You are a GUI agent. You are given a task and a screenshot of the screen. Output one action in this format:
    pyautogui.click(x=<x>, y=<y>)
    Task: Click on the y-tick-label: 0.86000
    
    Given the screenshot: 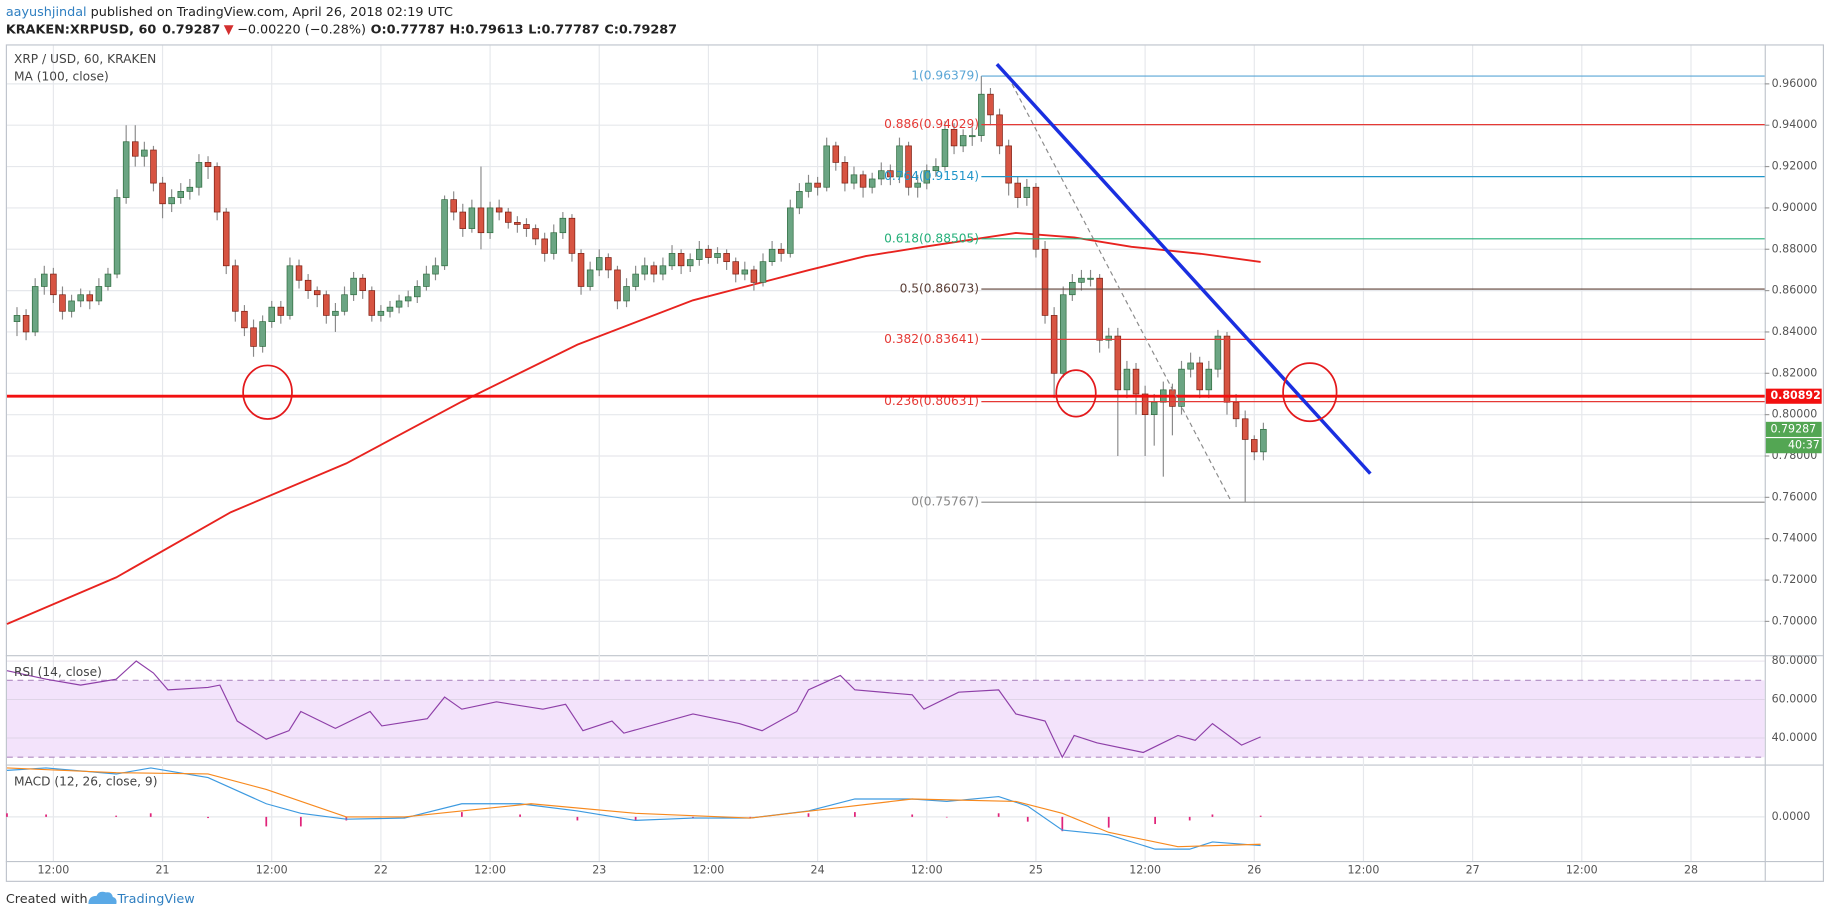 What is the action you would take?
    pyautogui.click(x=1795, y=290)
    